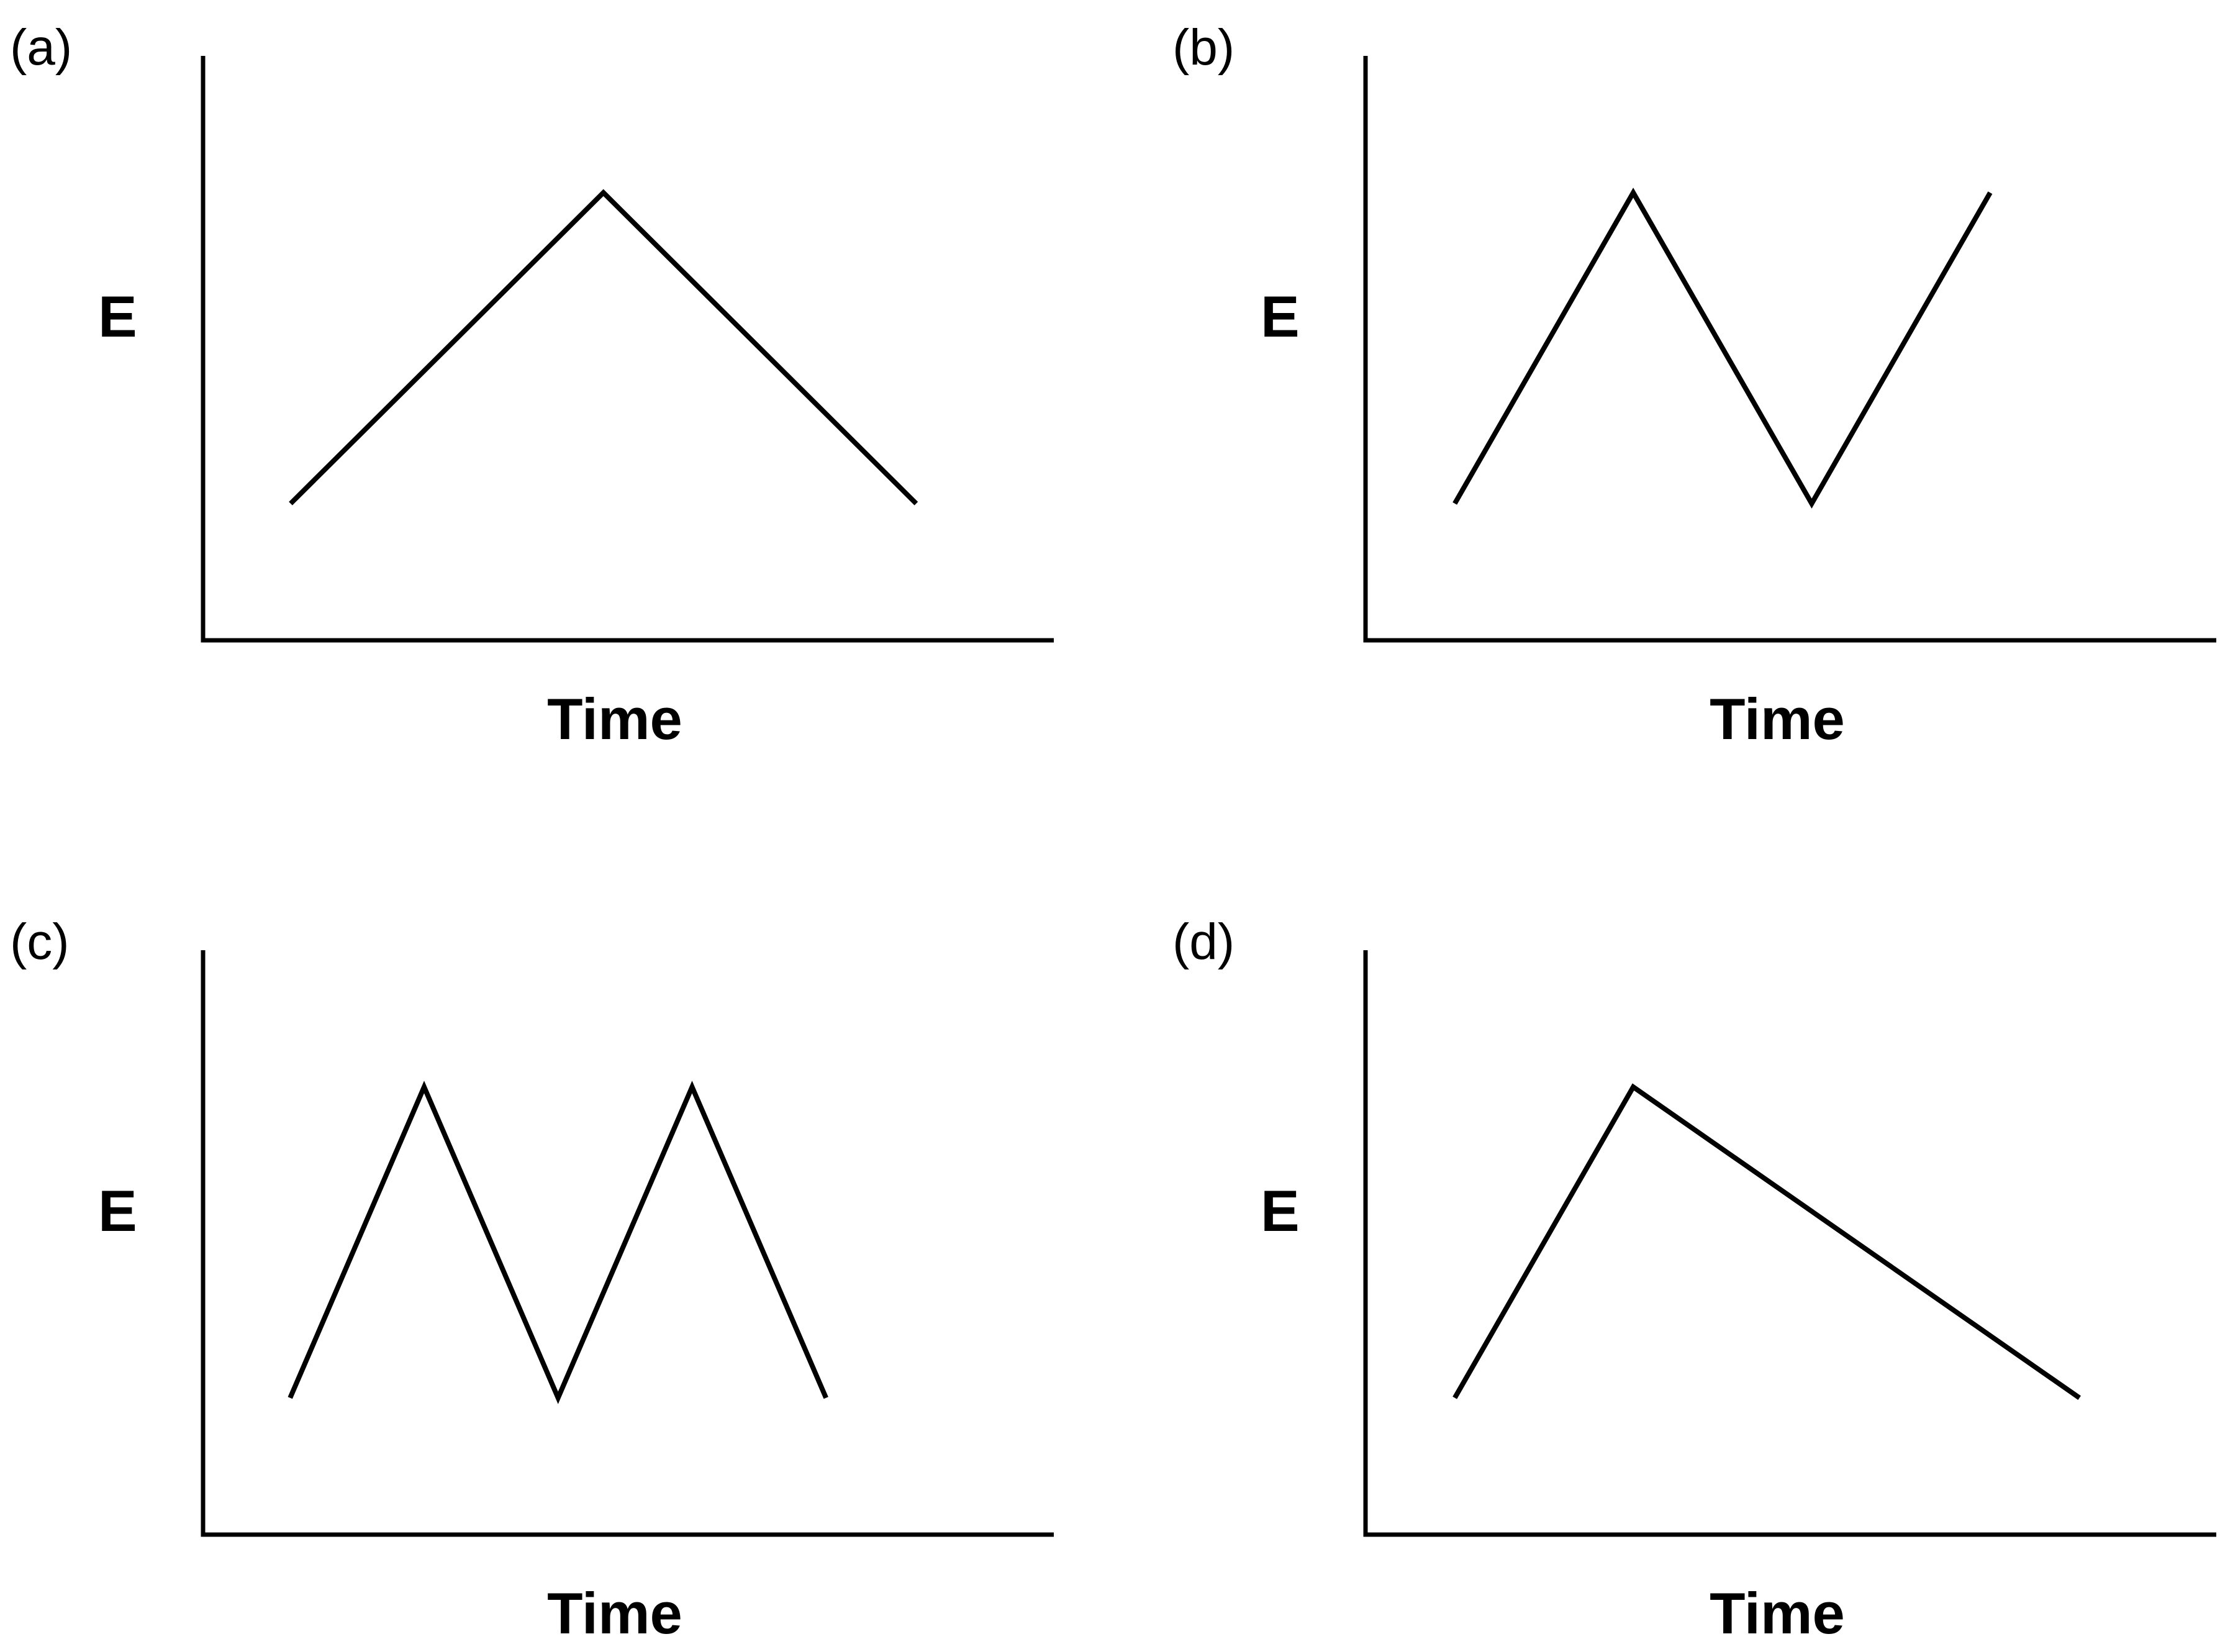 Image resolution: width=2220 pixels, height=1652 pixels. Describe the element at coordinates (1204, 47) in the screenshot. I see `panel-label: (b)` at that location.